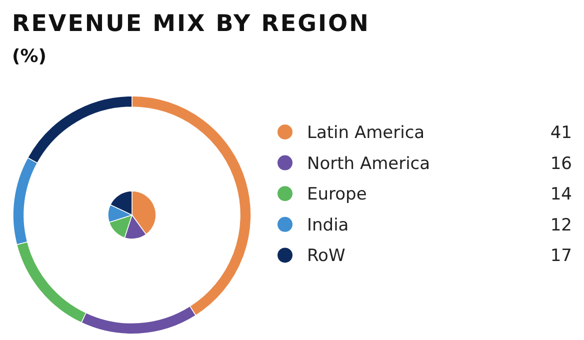 This screenshot has height=340, width=584. I want to click on legend-label: North America, so click(368, 164).